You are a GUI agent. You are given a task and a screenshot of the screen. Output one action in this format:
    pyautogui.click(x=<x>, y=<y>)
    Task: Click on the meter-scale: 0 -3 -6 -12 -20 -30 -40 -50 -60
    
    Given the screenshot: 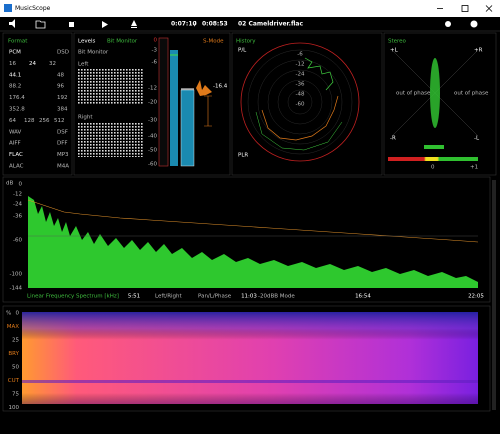 What is the action you would take?
    pyautogui.click(x=152, y=103)
    